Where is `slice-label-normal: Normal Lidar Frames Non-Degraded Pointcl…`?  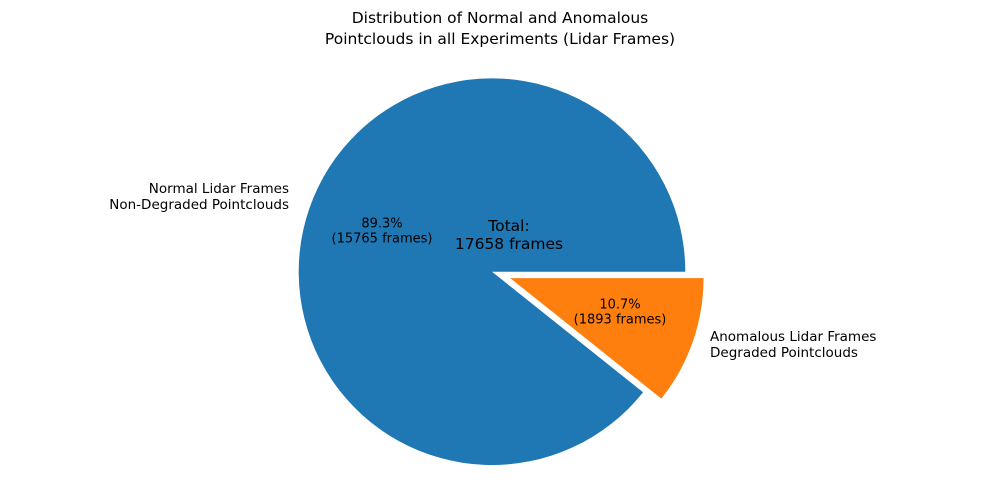 slice-label-normal: Normal Lidar Frames Non-Degraded Pointcl… is located at coordinates (199, 197).